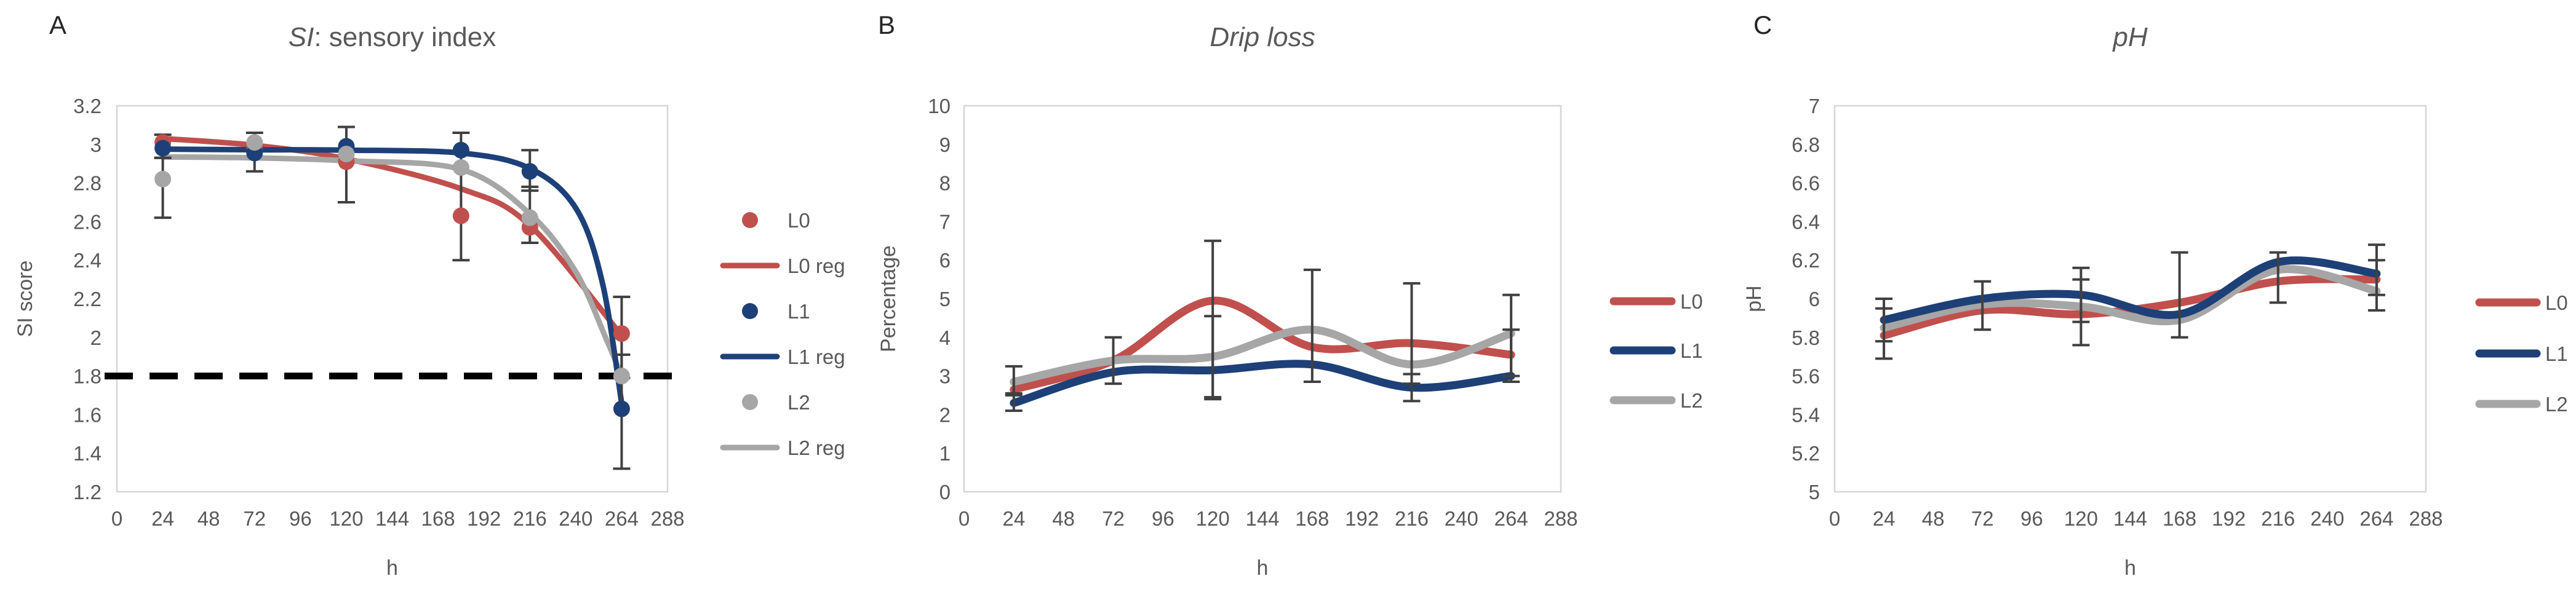  What do you see at coordinates (1806, 260) in the screenshot?
I see `y-tick-label: 6.2` at bounding box center [1806, 260].